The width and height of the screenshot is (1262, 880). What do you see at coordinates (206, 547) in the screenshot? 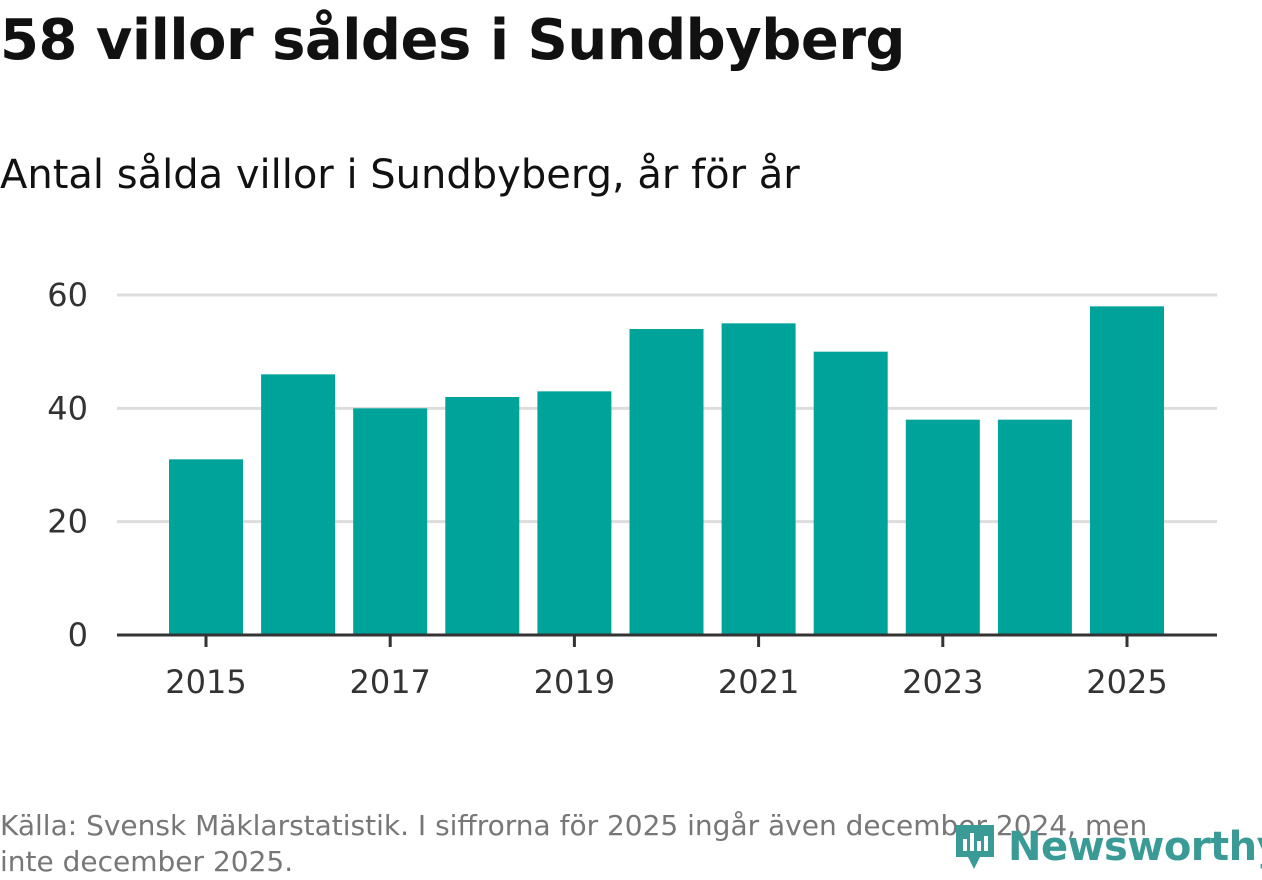
I see `bar-2015` at bounding box center [206, 547].